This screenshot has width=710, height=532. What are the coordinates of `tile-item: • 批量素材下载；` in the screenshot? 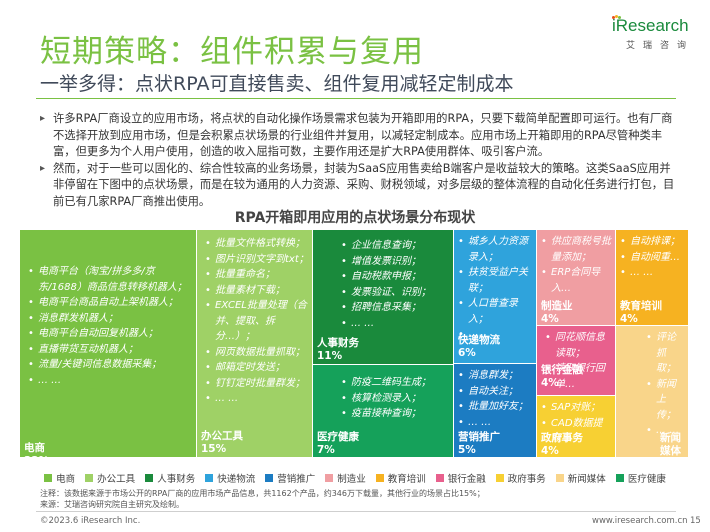 It's located at (257, 291).